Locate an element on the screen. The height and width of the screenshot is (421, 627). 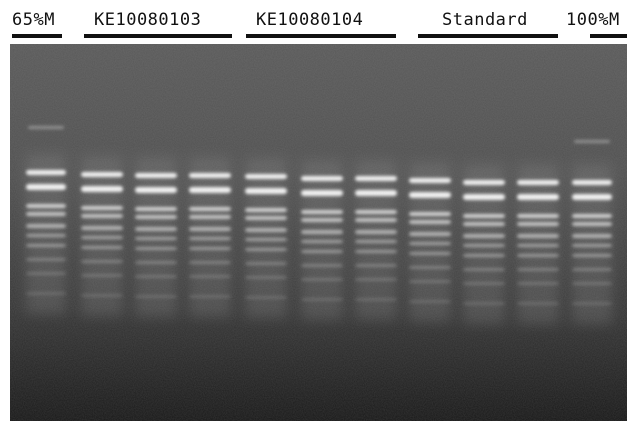
lane-label-standard: Standard is located at coordinates (485, 20).